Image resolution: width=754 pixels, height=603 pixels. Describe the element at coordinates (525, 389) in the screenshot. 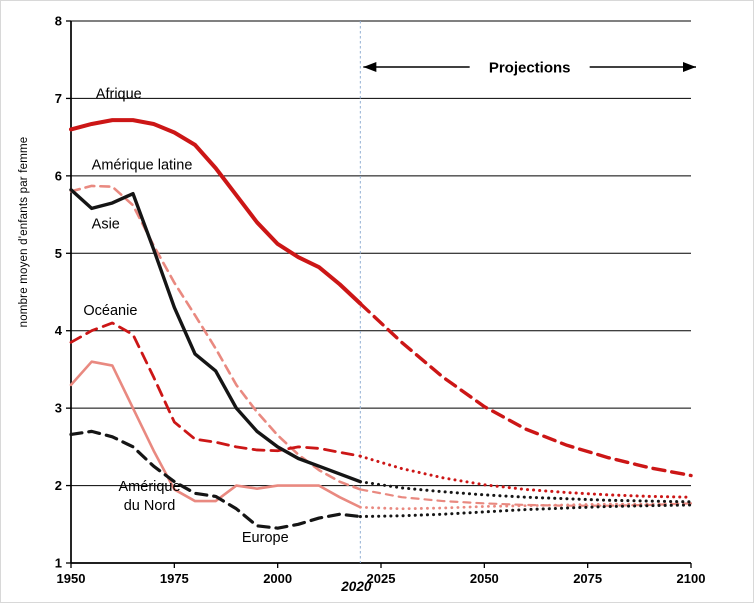

I see `series-projection-afrique` at that location.